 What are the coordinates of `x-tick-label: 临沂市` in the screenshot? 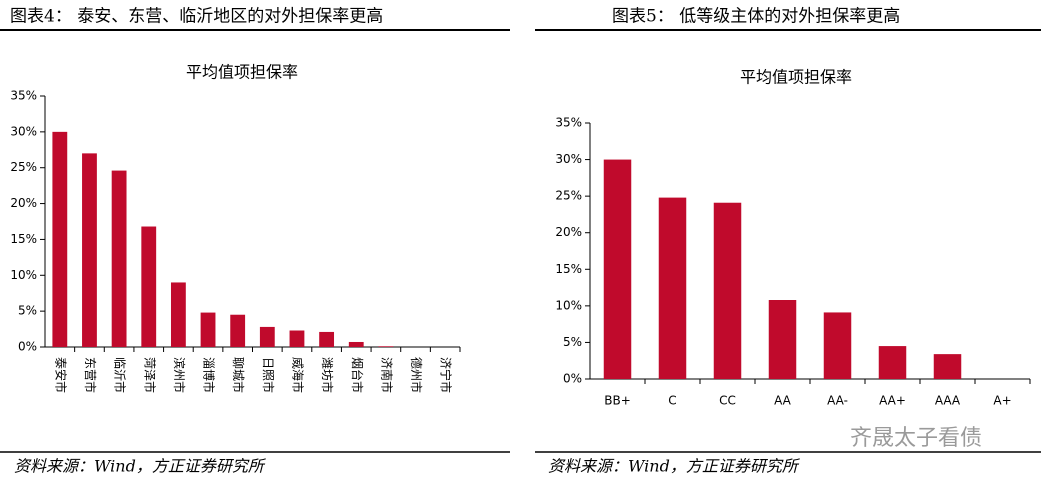 It's located at (120, 375).